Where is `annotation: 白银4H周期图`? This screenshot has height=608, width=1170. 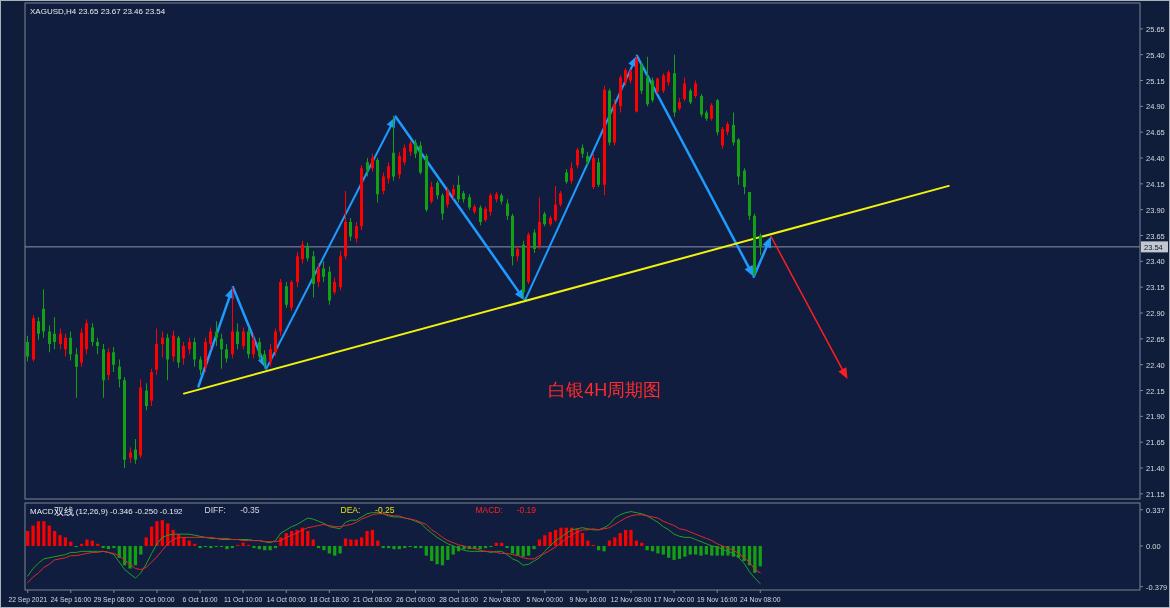
annotation: 白银4H周期图 is located at coordinates (605, 389).